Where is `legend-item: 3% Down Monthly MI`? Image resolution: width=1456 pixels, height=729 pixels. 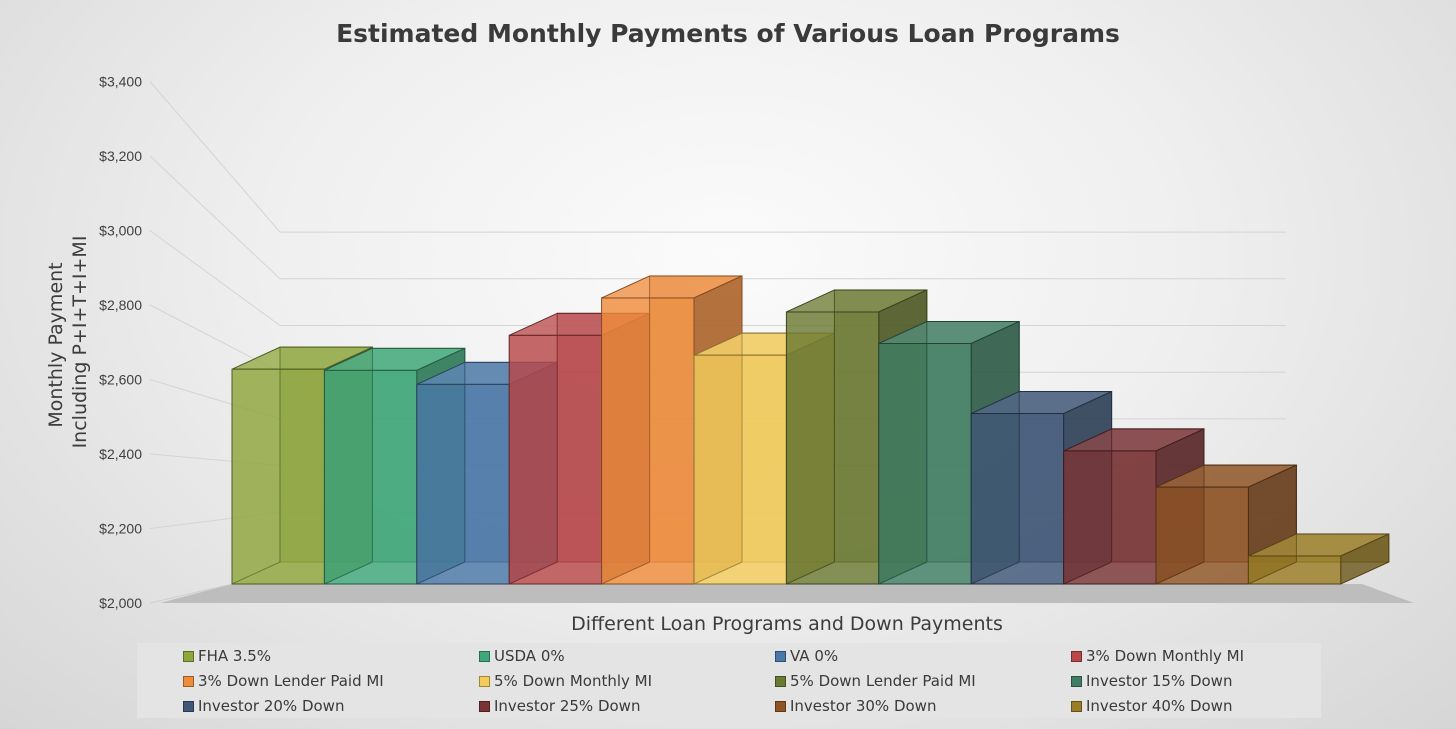
legend-item: 3% Down Monthly MI is located at coordinates (1157, 656).